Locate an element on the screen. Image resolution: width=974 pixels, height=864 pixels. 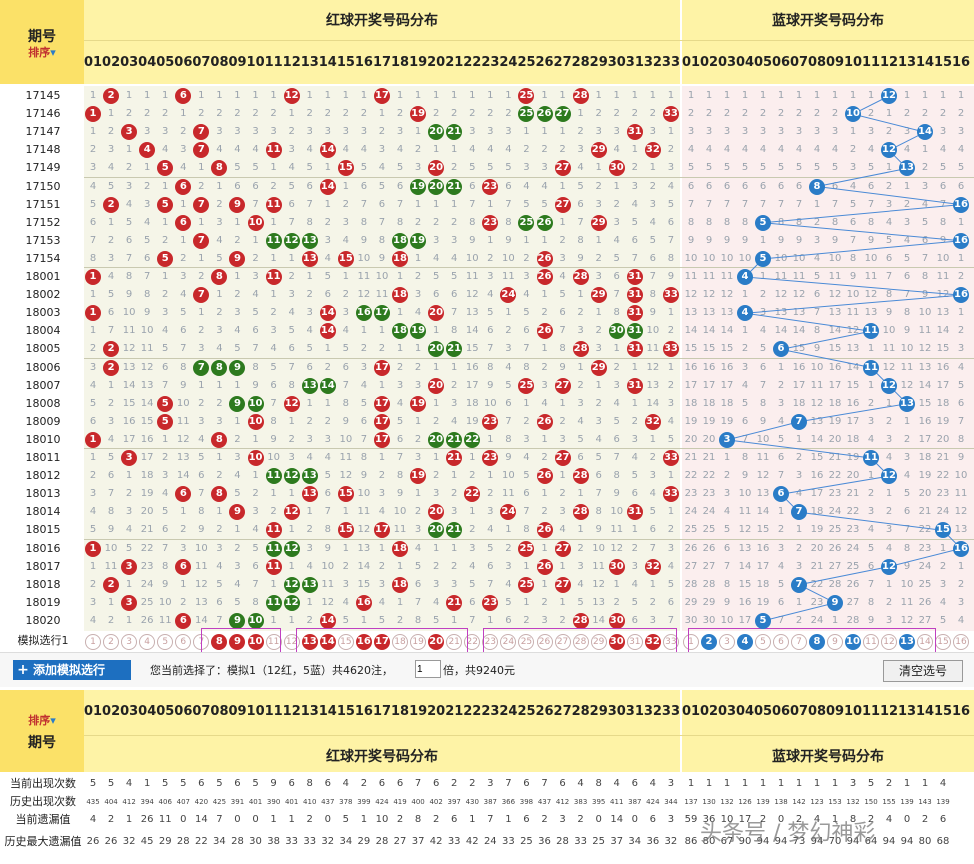
sim-red-option: 28 is located at coordinates (580, 642).